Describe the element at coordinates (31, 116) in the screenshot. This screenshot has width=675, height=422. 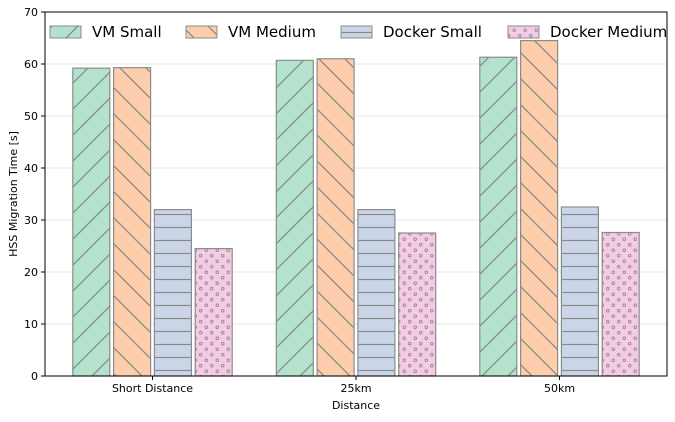
I see `y-tick-label: 50` at that location.